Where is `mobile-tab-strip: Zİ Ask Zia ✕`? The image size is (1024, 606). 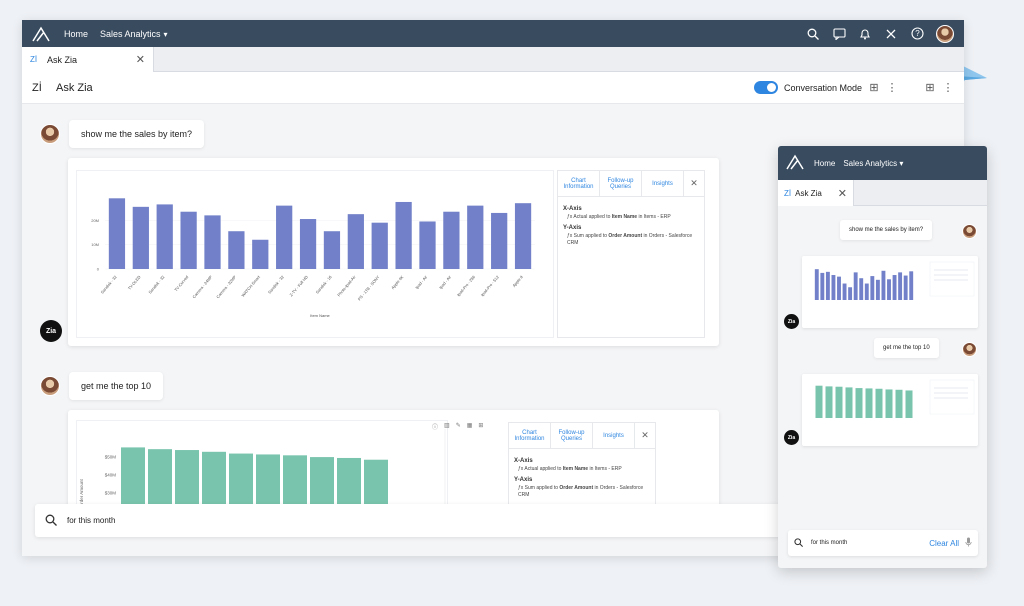 mobile-tab-strip: Zİ Ask Zia ✕ is located at coordinates (882, 193).